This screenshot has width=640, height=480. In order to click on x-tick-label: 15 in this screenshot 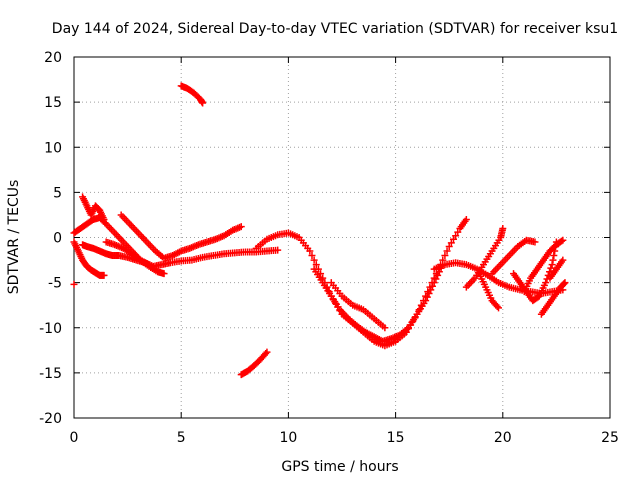, I will do `click(396, 438)`.